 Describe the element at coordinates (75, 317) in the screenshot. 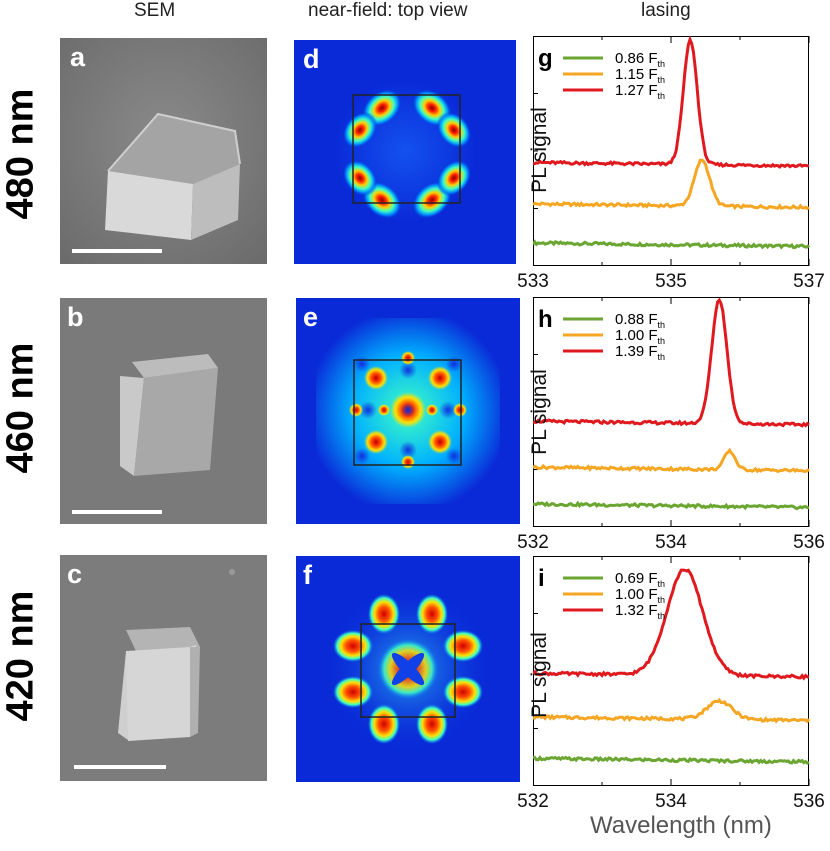

I see `panel-label-b: b` at that location.